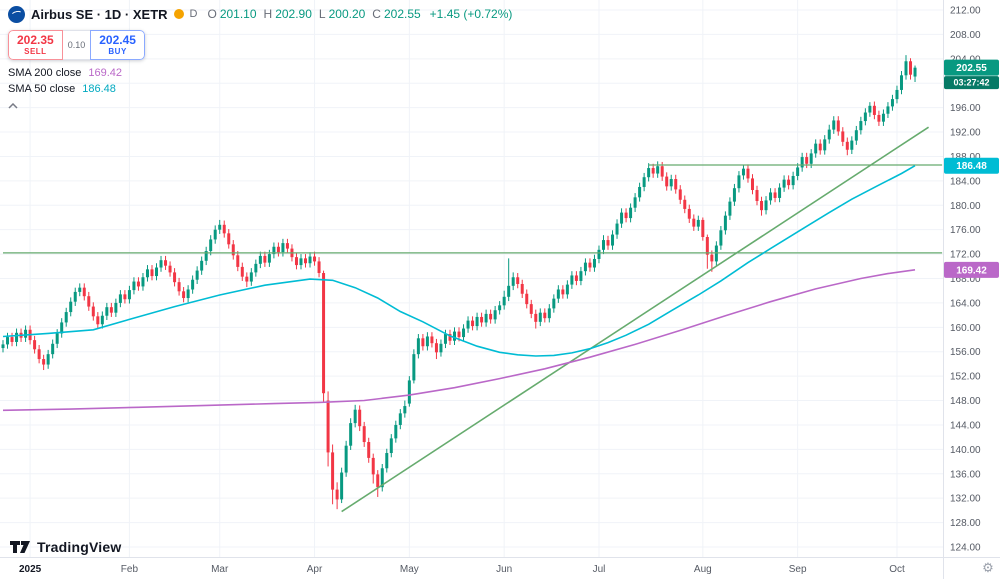 This screenshot has width=1000, height=579. I want to click on tradingview-brand-text: TradingView, so click(79, 547).